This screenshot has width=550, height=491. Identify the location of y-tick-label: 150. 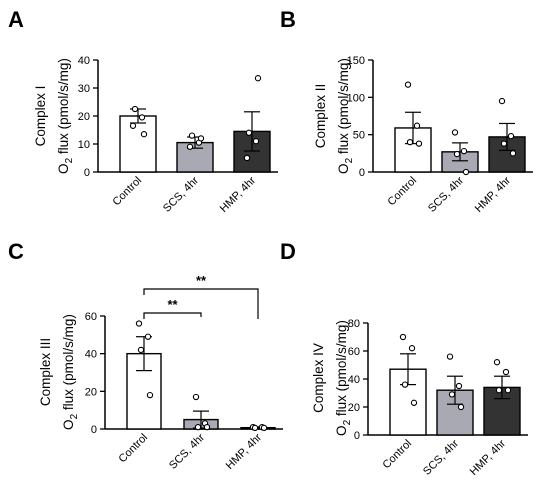
(356, 61).